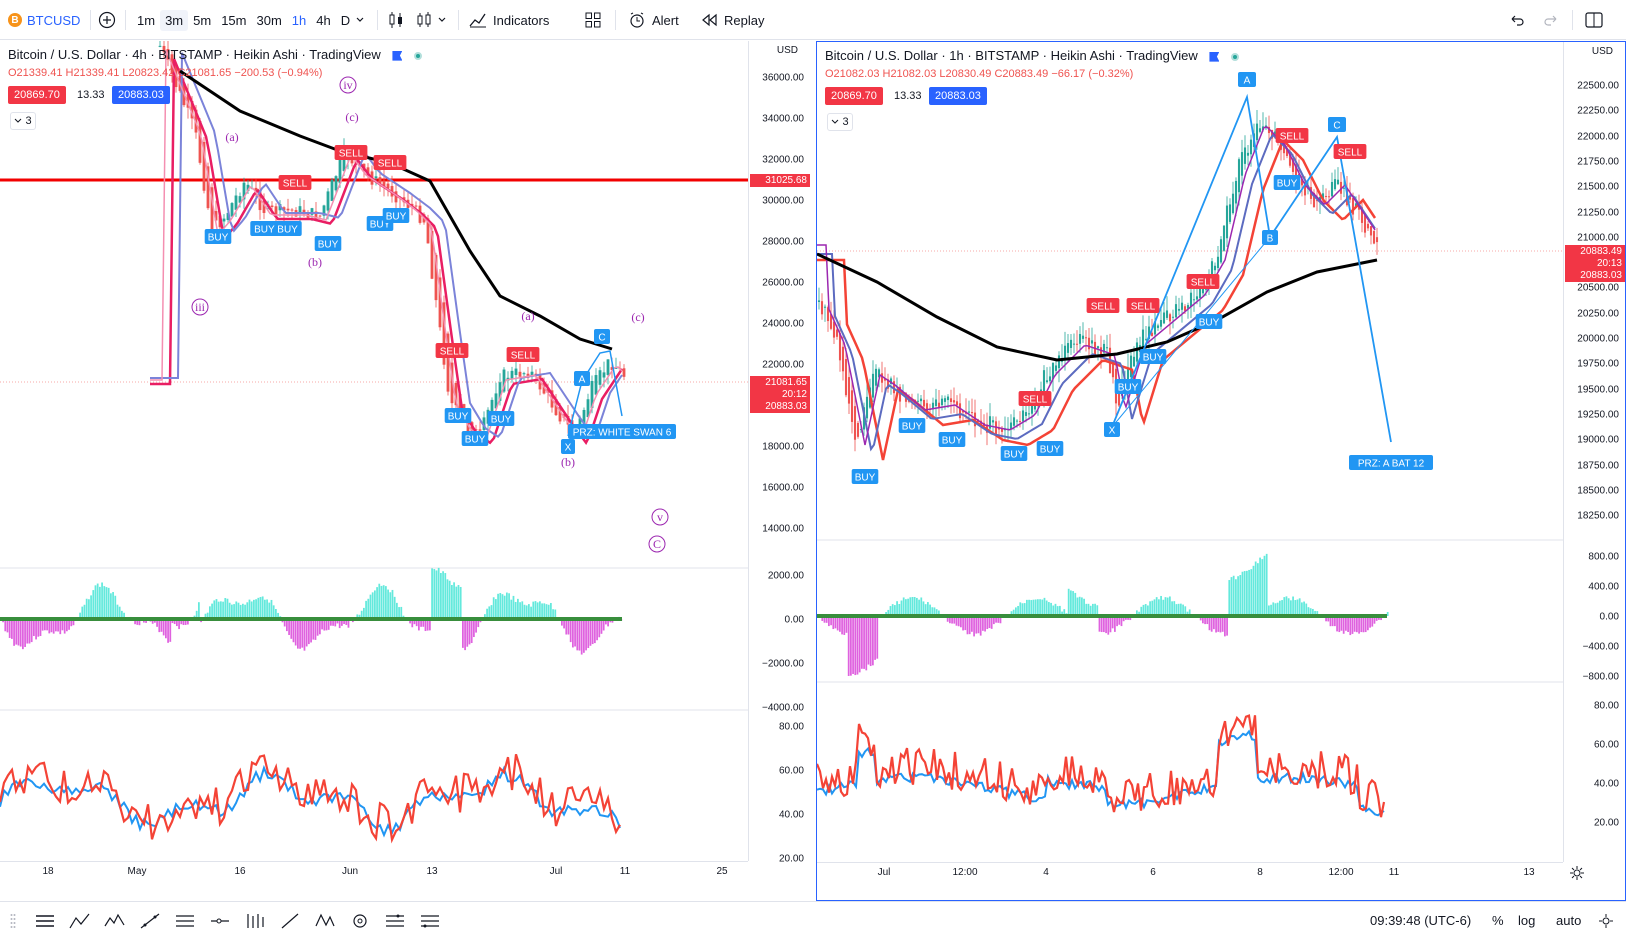  Describe the element at coordinates (360, 20) in the screenshot. I see `interval-dropdown` at that location.